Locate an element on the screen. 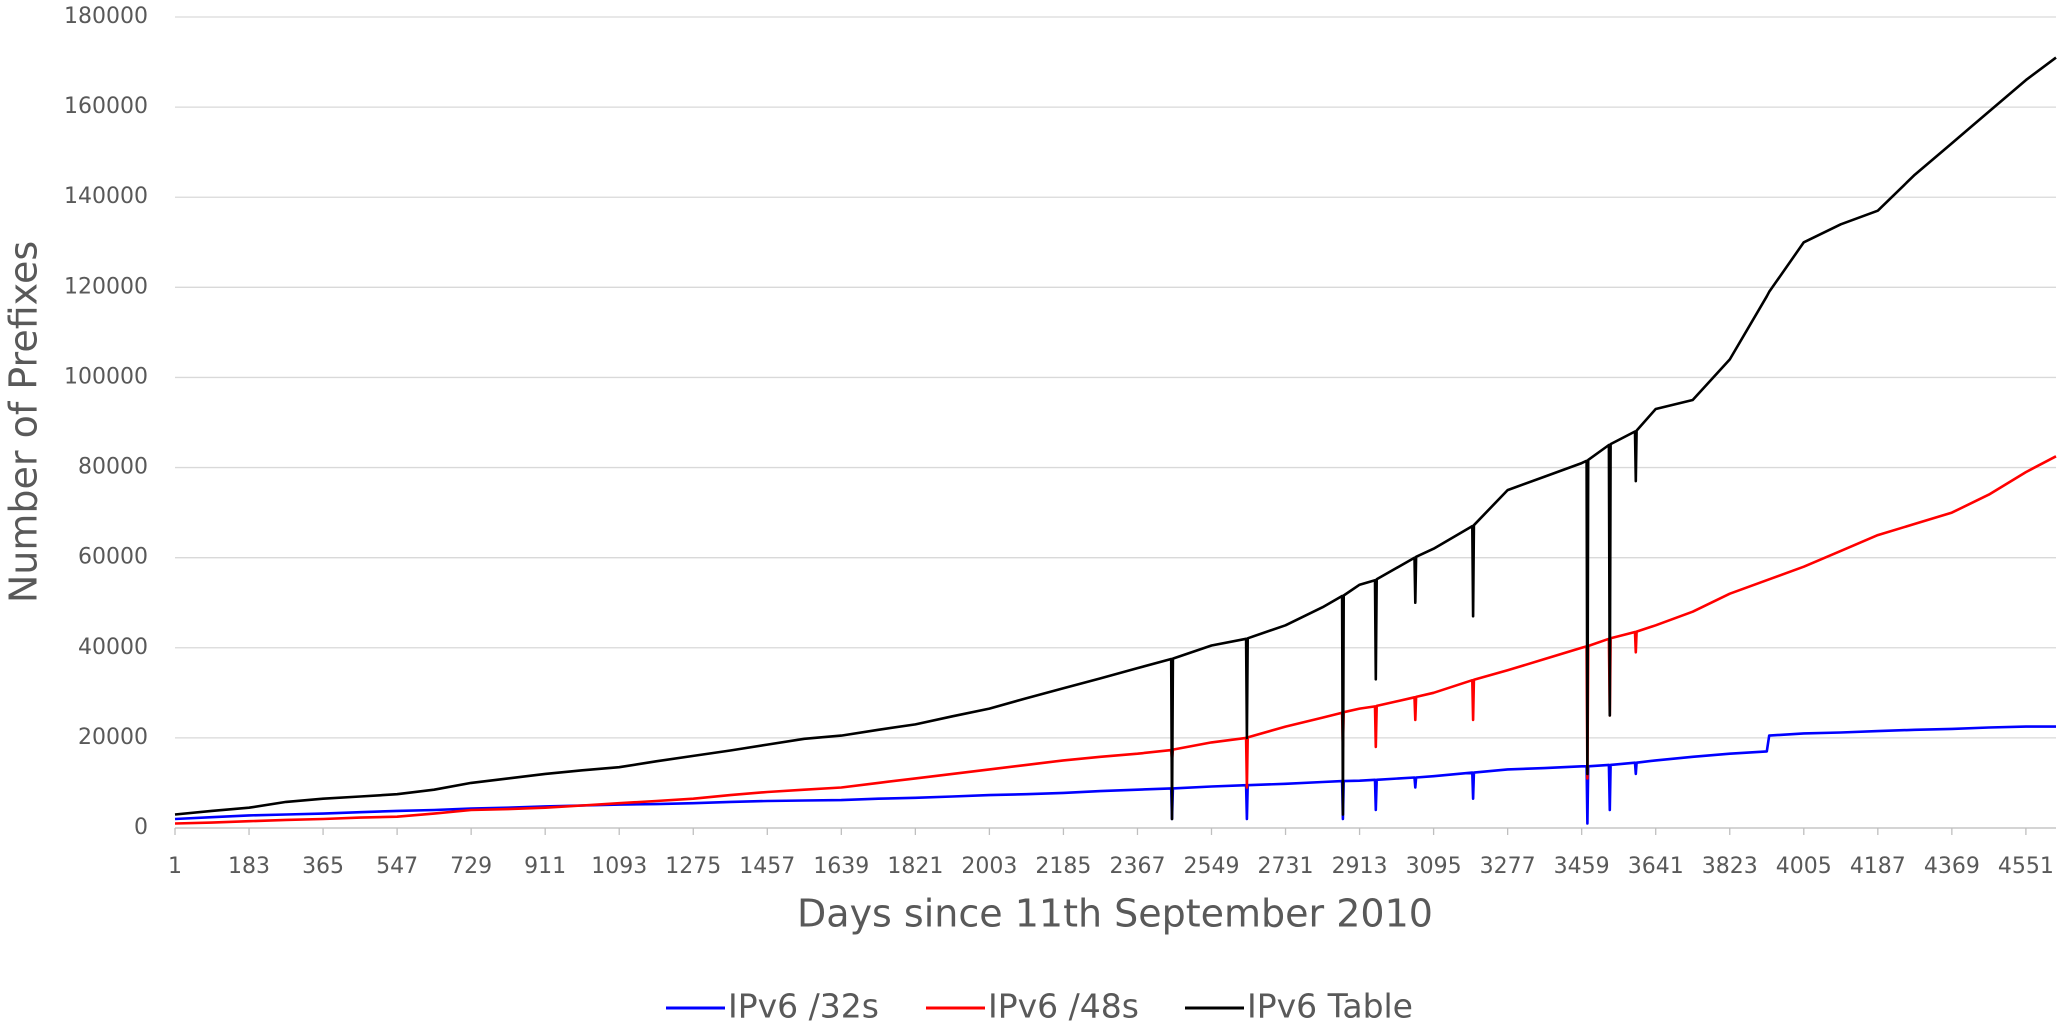  y-tick-label: 80000 is located at coordinates (113, 467).